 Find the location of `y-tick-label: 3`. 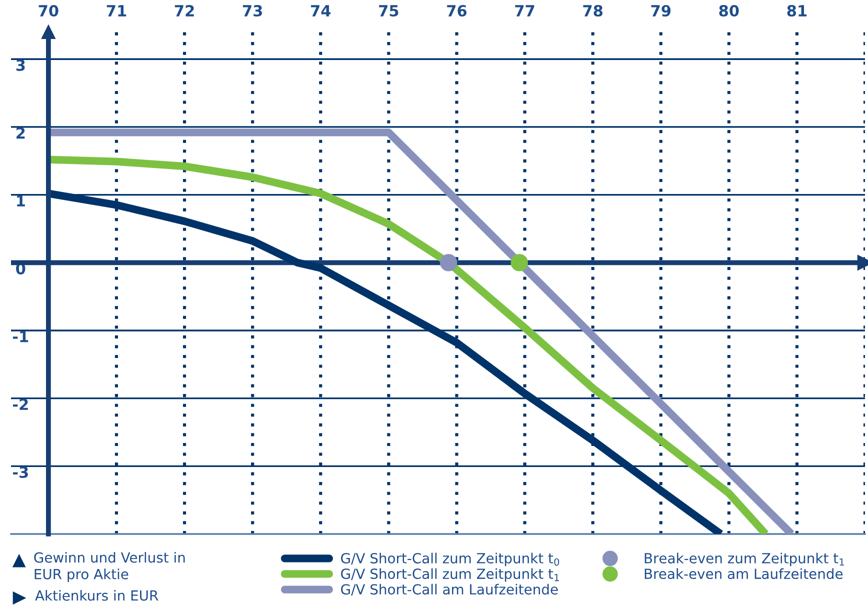

y-tick-label: 3 is located at coordinates (20, 65).